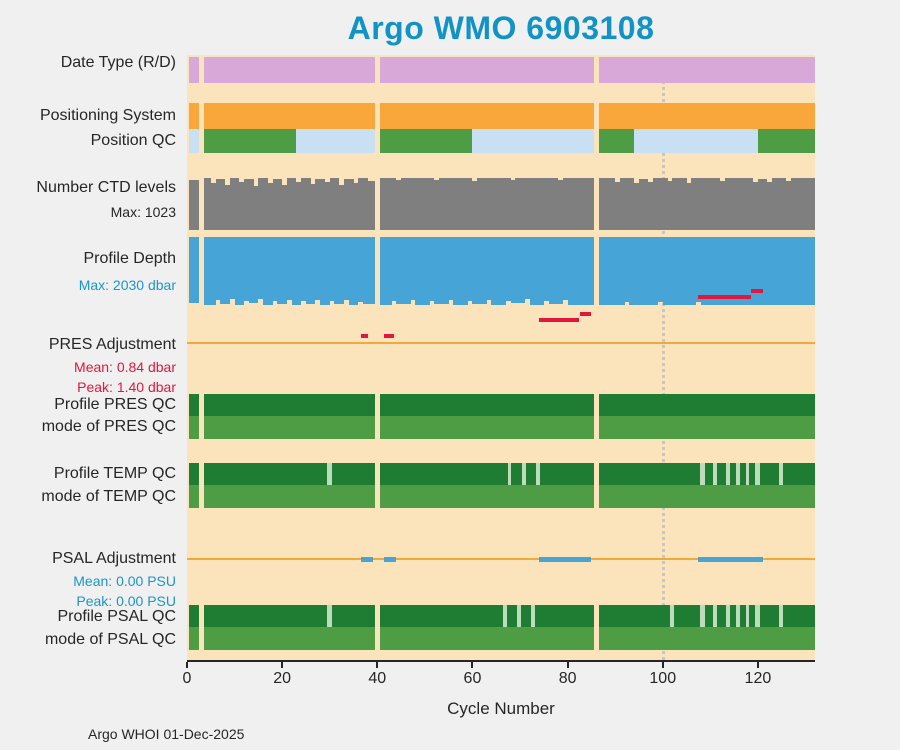  I want to click on page-title: Argo WMO 6903108, so click(501, 28).